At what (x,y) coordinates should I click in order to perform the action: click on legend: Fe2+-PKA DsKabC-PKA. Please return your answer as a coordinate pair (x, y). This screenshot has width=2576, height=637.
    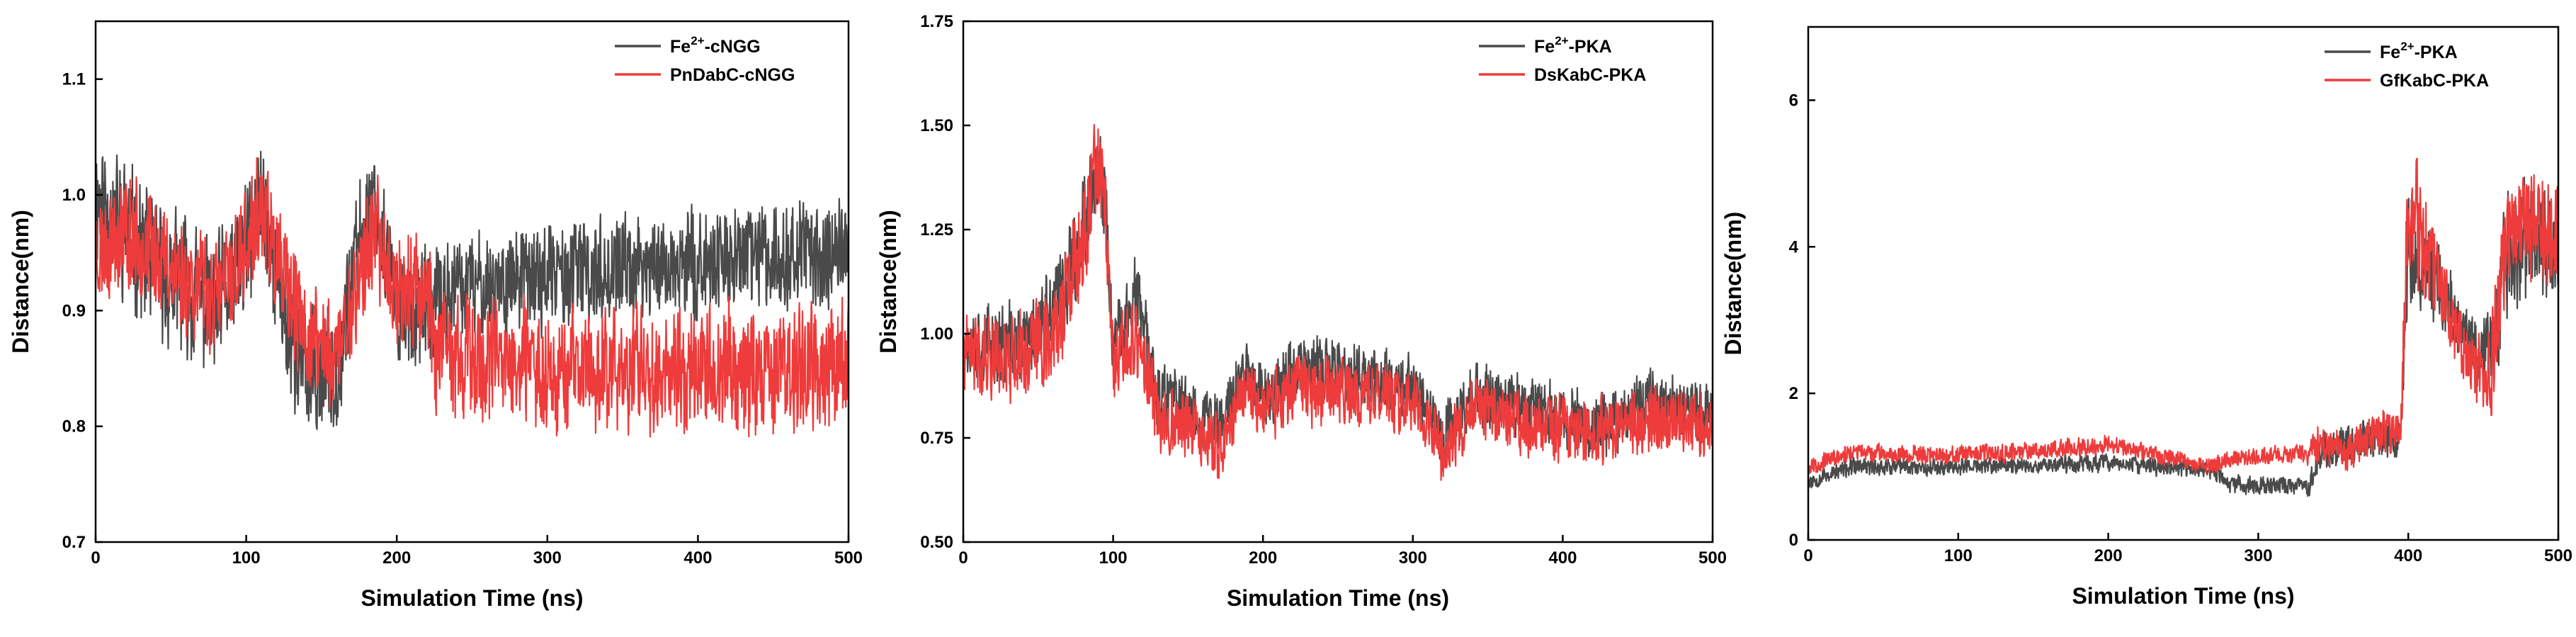
    Looking at the image, I should click on (1562, 59).